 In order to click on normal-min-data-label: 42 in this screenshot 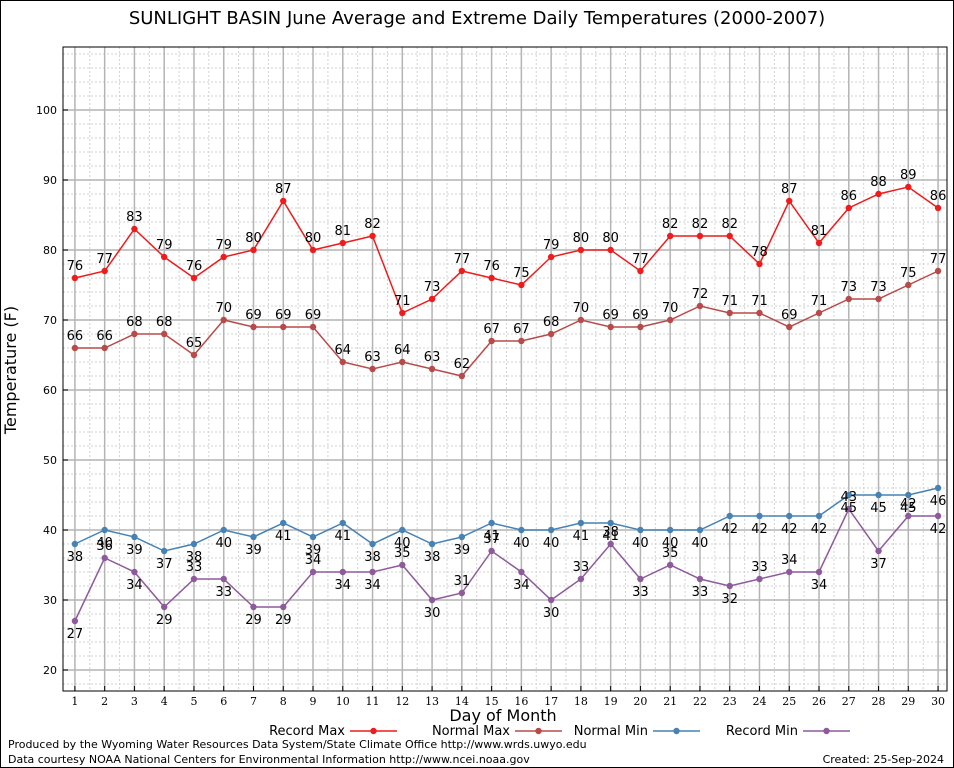, I will do `click(819, 529)`.